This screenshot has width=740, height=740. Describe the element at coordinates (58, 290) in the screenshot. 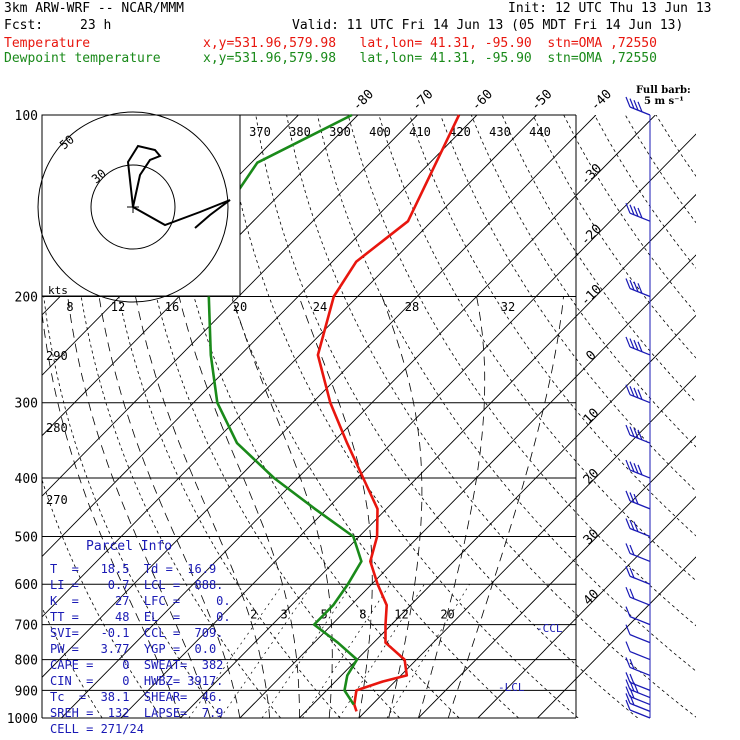

I see `hodo-unit-label: kts` at that location.